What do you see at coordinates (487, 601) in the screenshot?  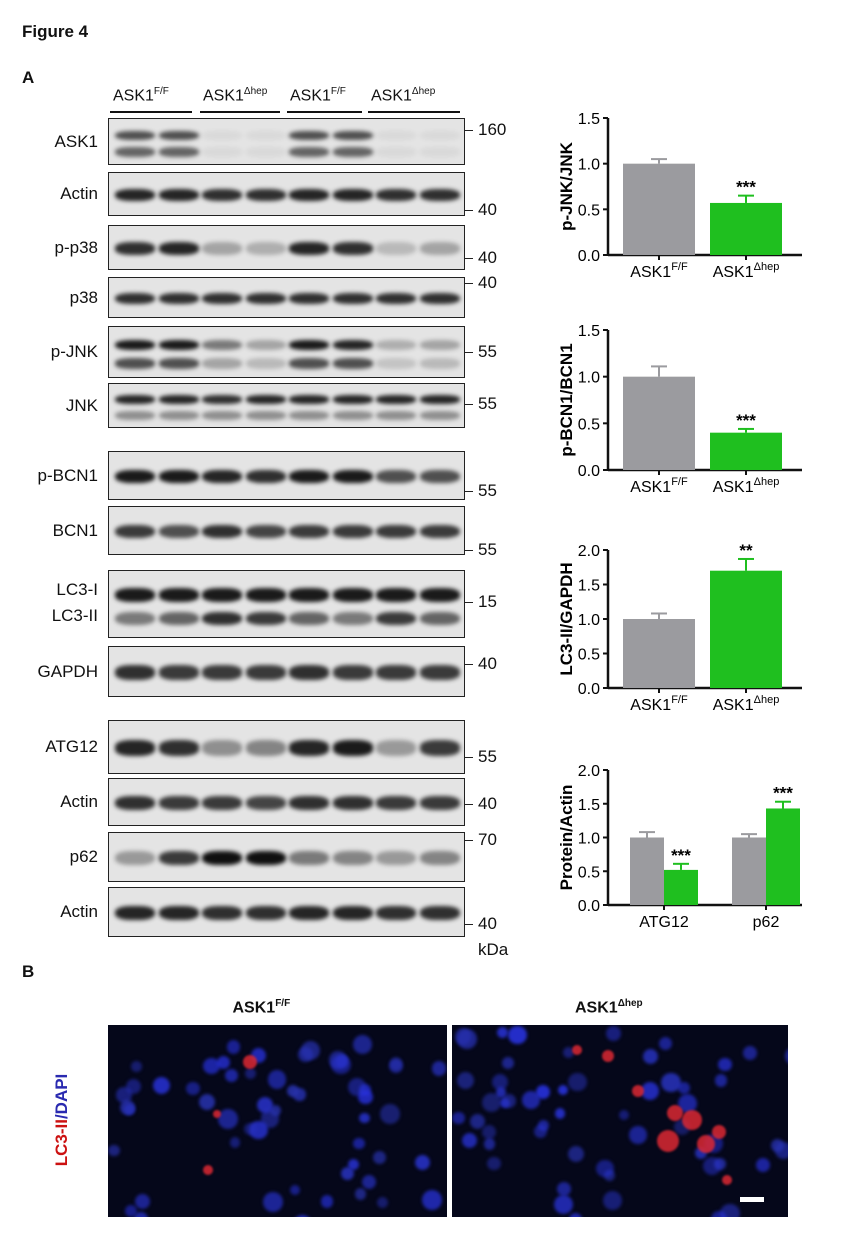 I see `kda-marker: 15` at bounding box center [487, 601].